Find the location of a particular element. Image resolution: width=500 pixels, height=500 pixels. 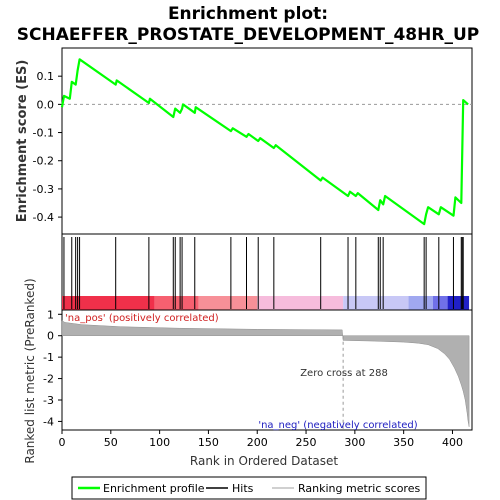

x-axis-label: Rank in Ordered Dataset is located at coordinates (264, 461).